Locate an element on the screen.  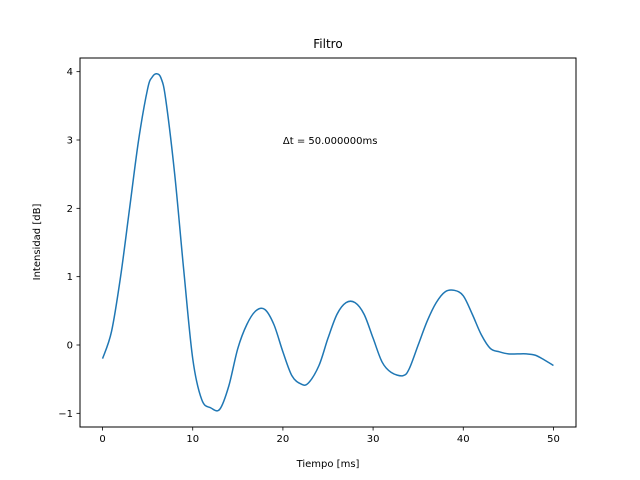
x-tick-label: 40 is located at coordinates (463, 439).